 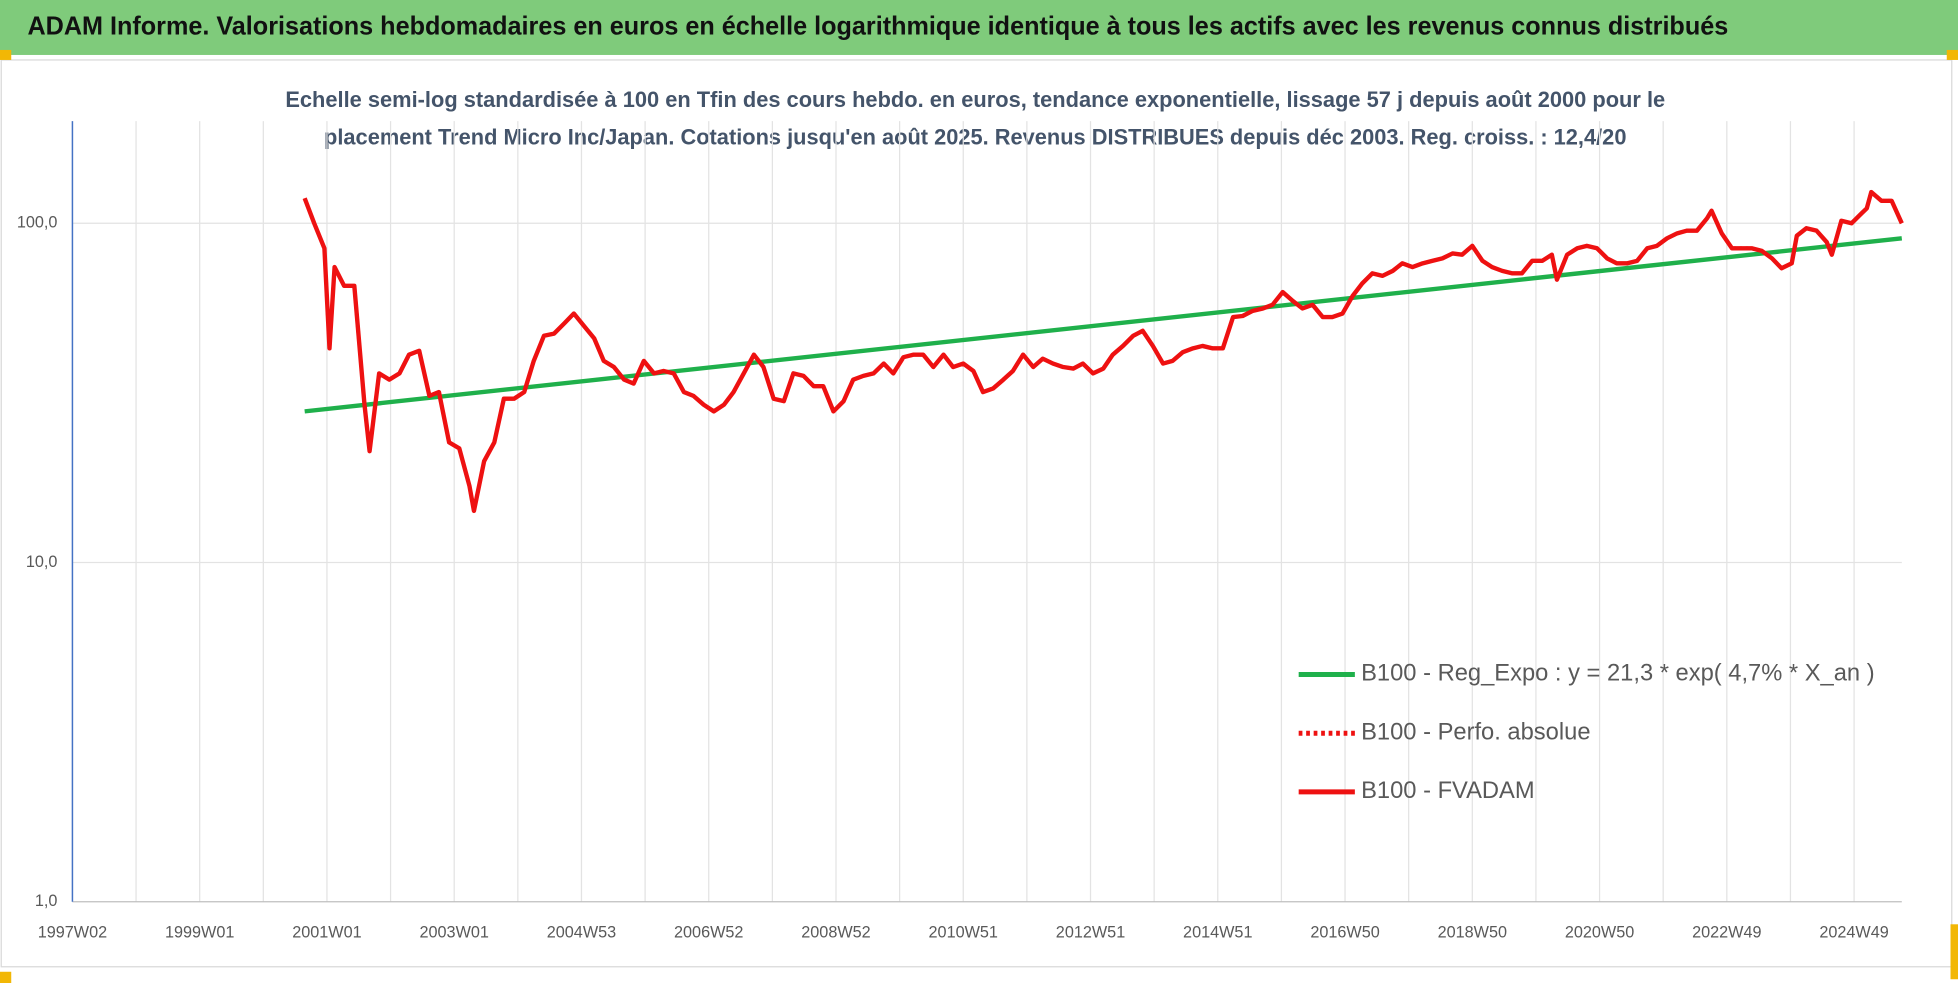 I want to click on y-tick-label: 100,0, so click(x=37, y=223).